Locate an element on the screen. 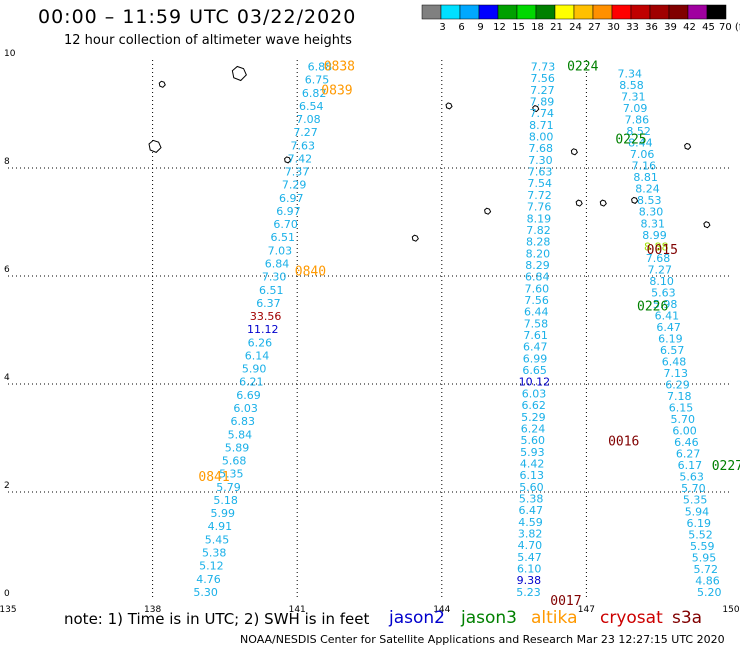 The image size is (740, 650). wave-height-value: 6.84 is located at coordinates (277, 264).